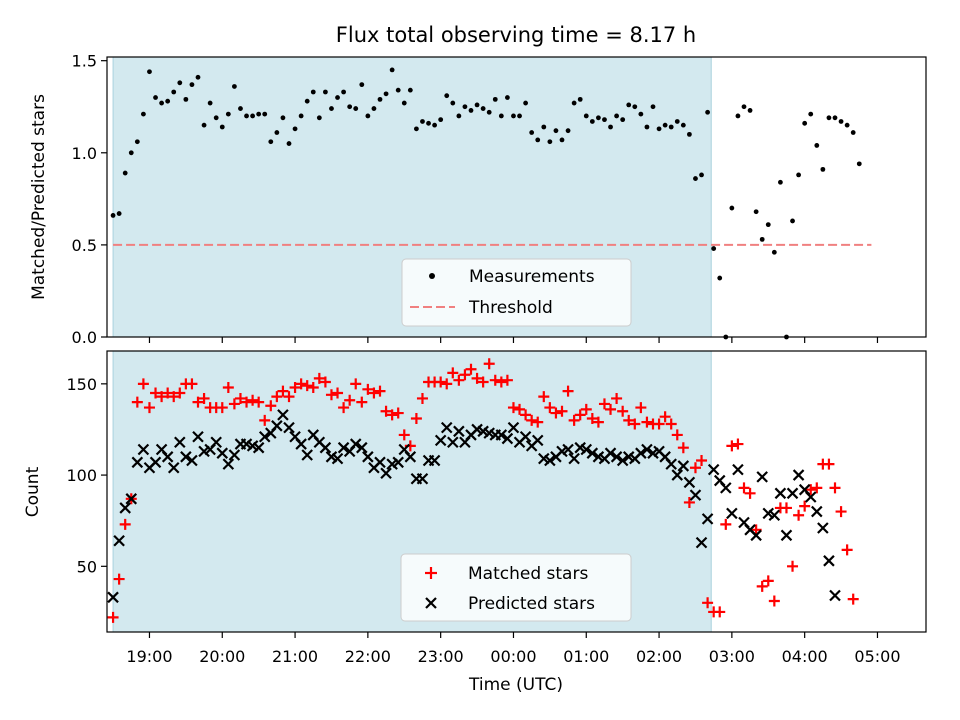  I want to click on x-tick-label: 21:00, so click(295, 656).